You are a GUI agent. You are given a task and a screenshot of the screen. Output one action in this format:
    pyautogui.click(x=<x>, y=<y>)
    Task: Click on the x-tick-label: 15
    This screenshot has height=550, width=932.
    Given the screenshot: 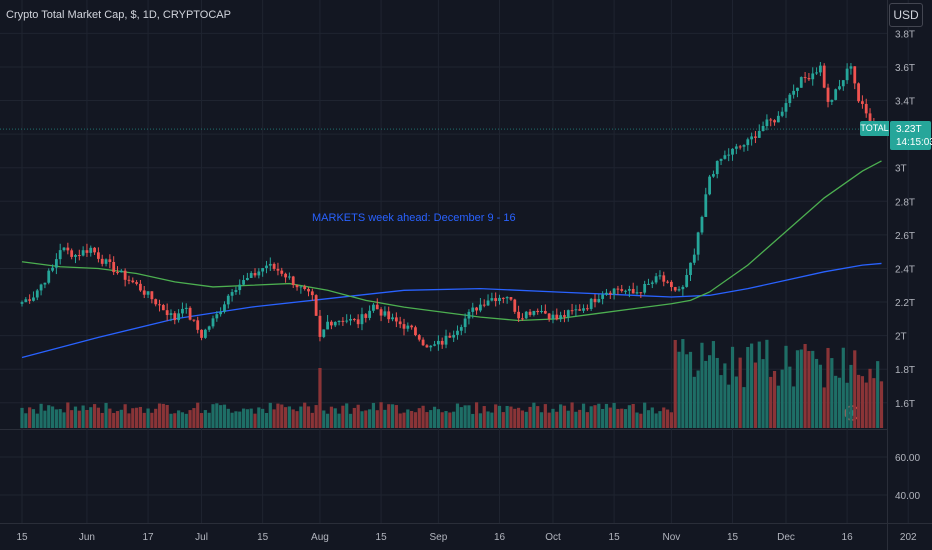 What is the action you would take?
    pyautogui.click(x=615, y=537)
    